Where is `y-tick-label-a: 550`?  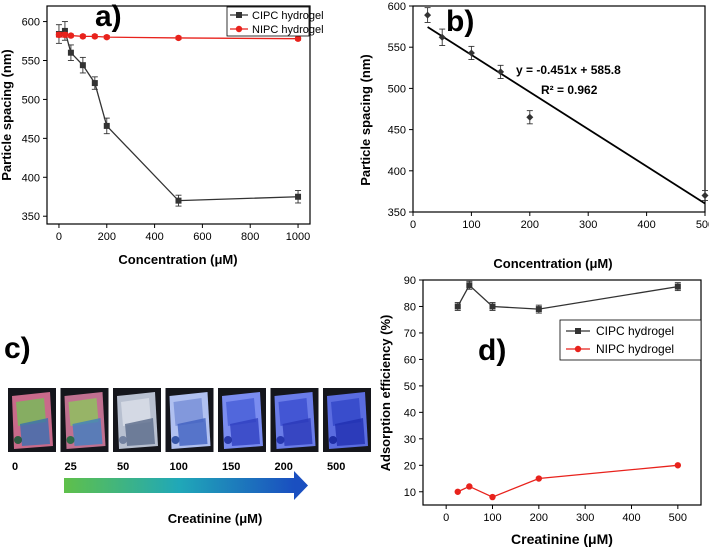 y-tick-label-a: 550 is located at coordinates (31, 62).